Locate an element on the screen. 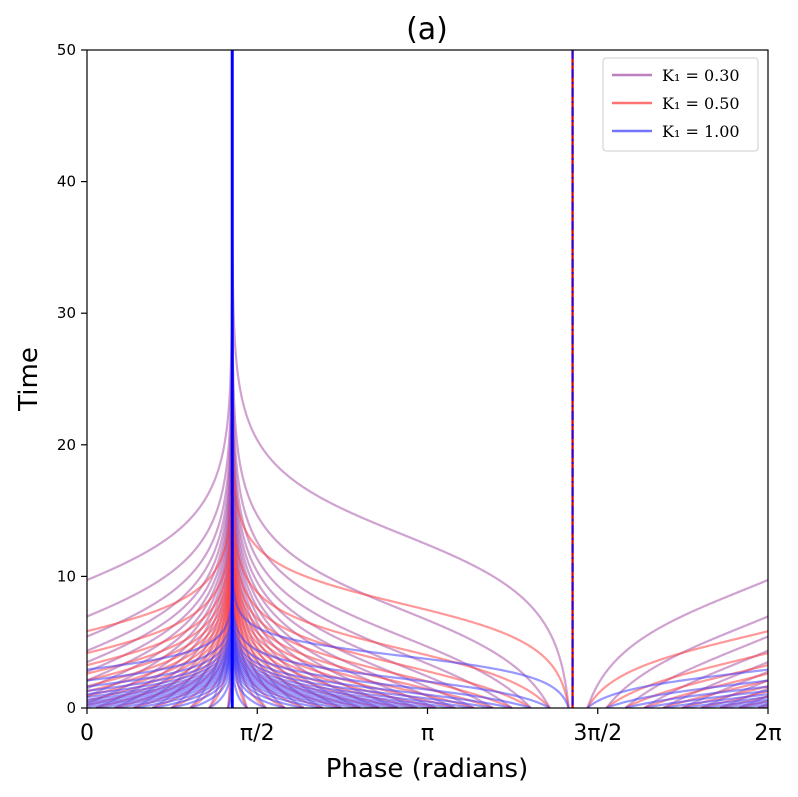  x-tick-label: 2π is located at coordinates (767, 733).